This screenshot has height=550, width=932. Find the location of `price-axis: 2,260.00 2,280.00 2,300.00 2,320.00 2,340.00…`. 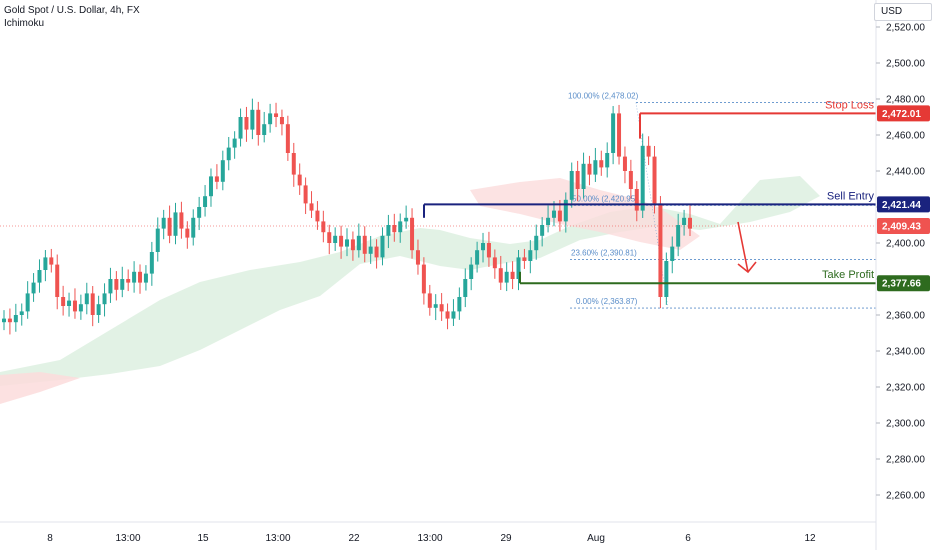

price-axis: 2,260.00 2,280.00 2,300.00 2,320.00 2,340.00… is located at coordinates (903, 275).